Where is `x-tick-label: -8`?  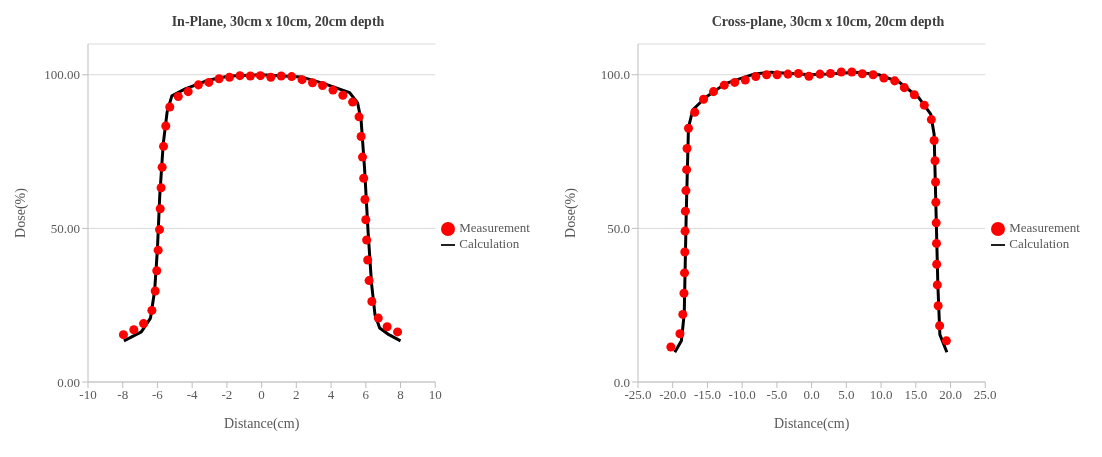 x-tick-label: -8 is located at coordinates (123, 395).